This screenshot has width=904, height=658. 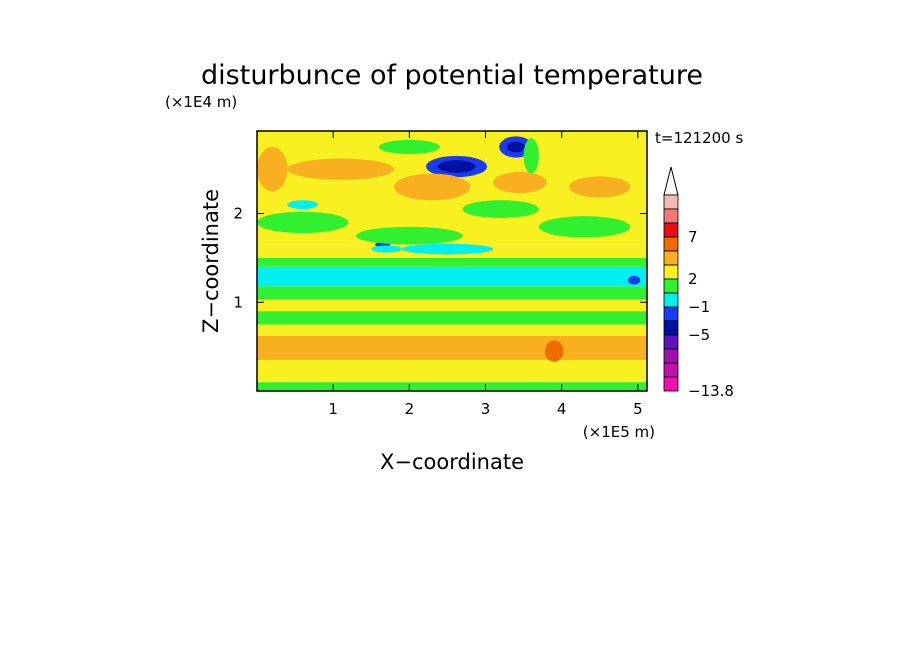 I want to click on x-tick-label: 1, so click(x=333, y=409).